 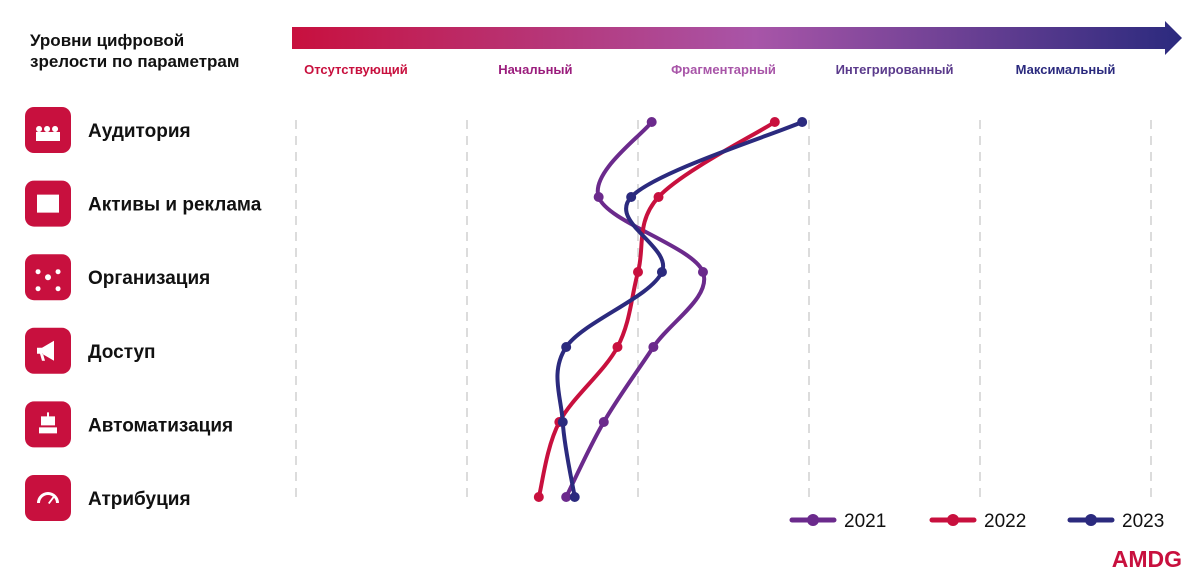 I want to click on category-row: Организация, so click(x=117, y=277).